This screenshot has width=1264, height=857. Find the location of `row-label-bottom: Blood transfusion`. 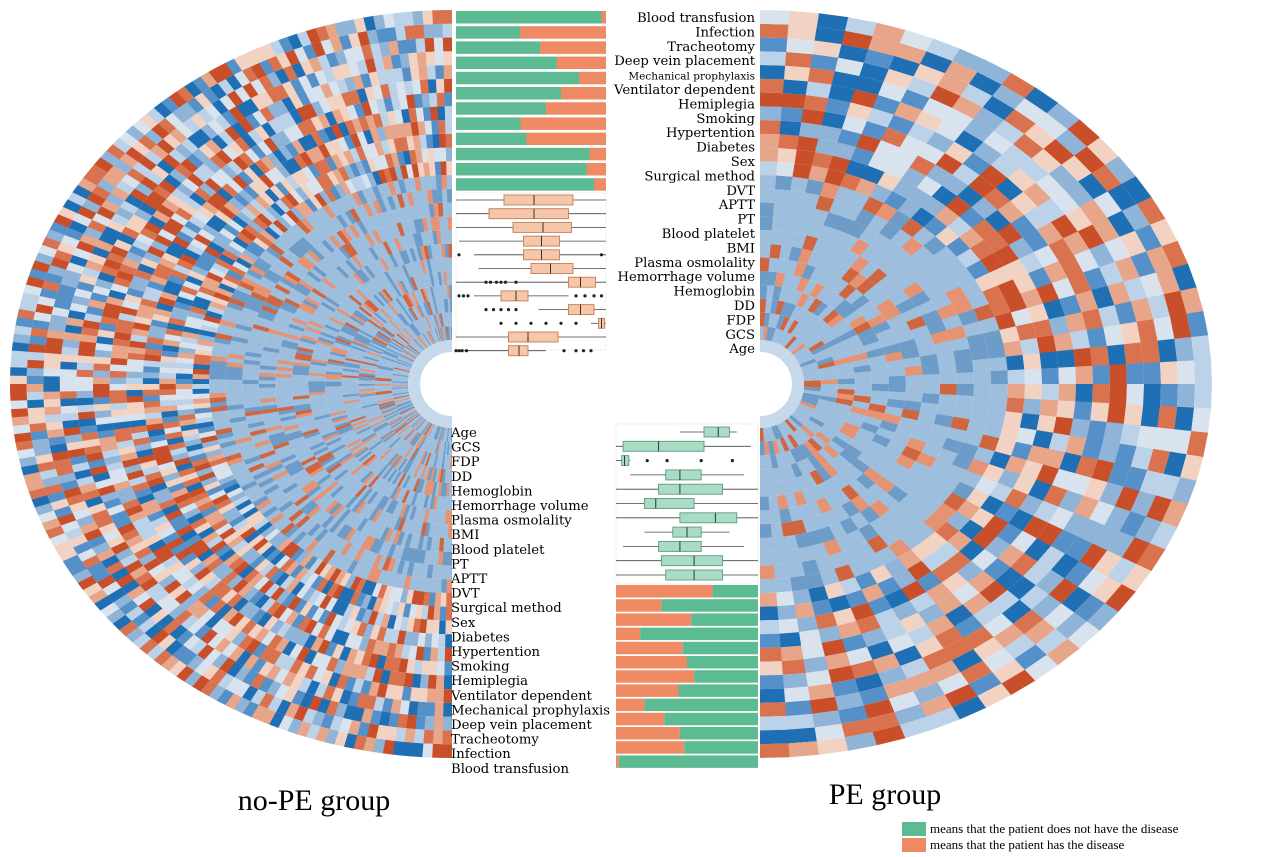

row-label-bottom: Blood transfusion is located at coordinates (510, 769).